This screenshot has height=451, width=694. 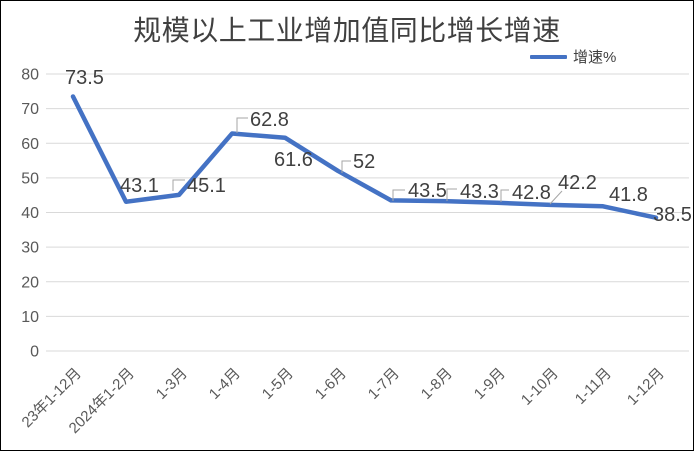 I want to click on x-axis-label: 1-9月, so click(x=490, y=384).